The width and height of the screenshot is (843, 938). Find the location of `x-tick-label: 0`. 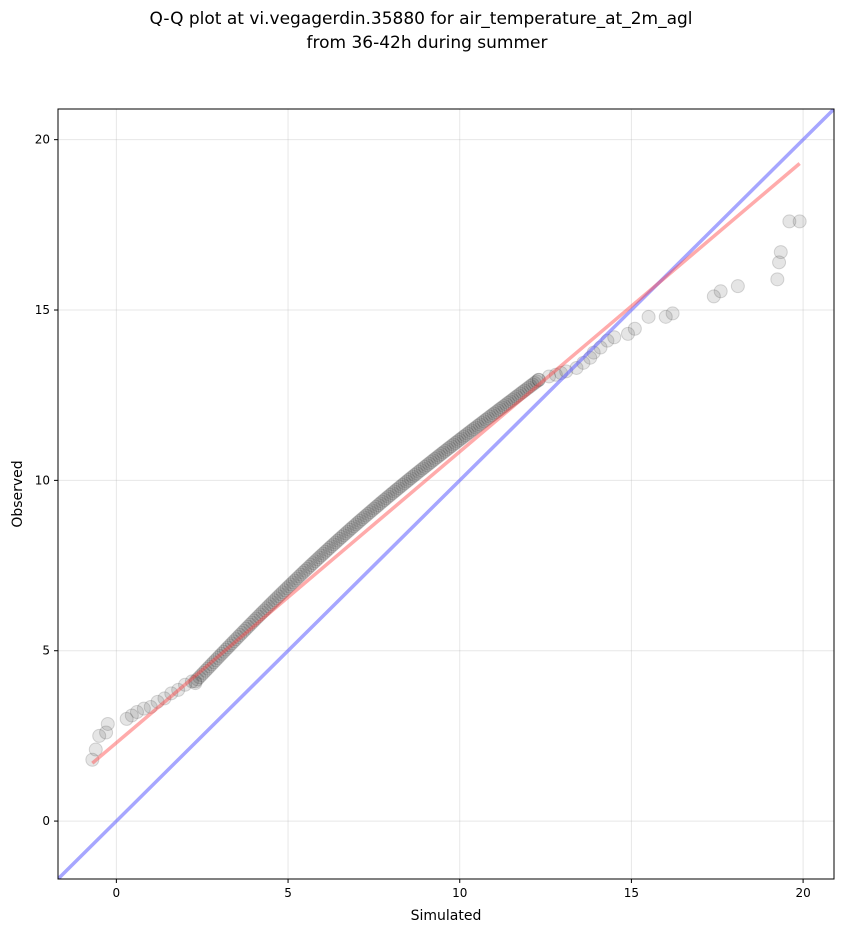

x-tick-label: 0 is located at coordinates (117, 893).